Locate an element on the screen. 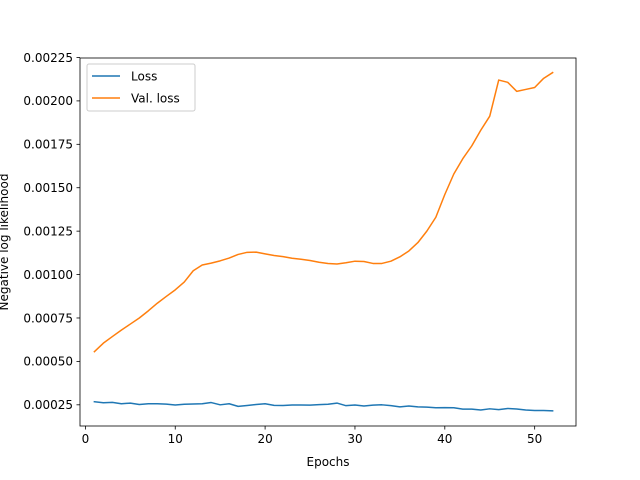 The width and height of the screenshot is (640, 480). y-tick-label: 0.00150 is located at coordinates (48, 188).